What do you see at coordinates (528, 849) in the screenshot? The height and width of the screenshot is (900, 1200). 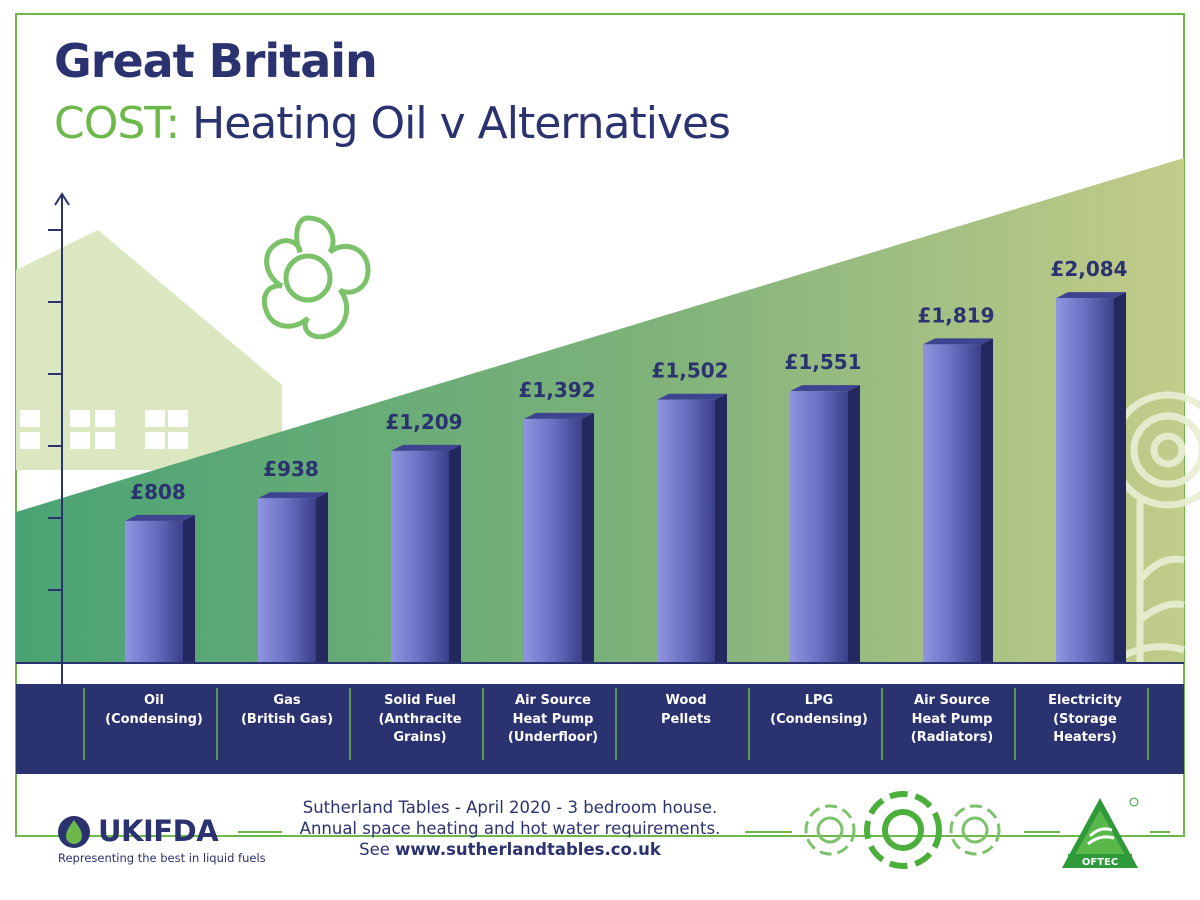 I see `source-url-link: www.sutherlandtables.co.uk` at bounding box center [528, 849].